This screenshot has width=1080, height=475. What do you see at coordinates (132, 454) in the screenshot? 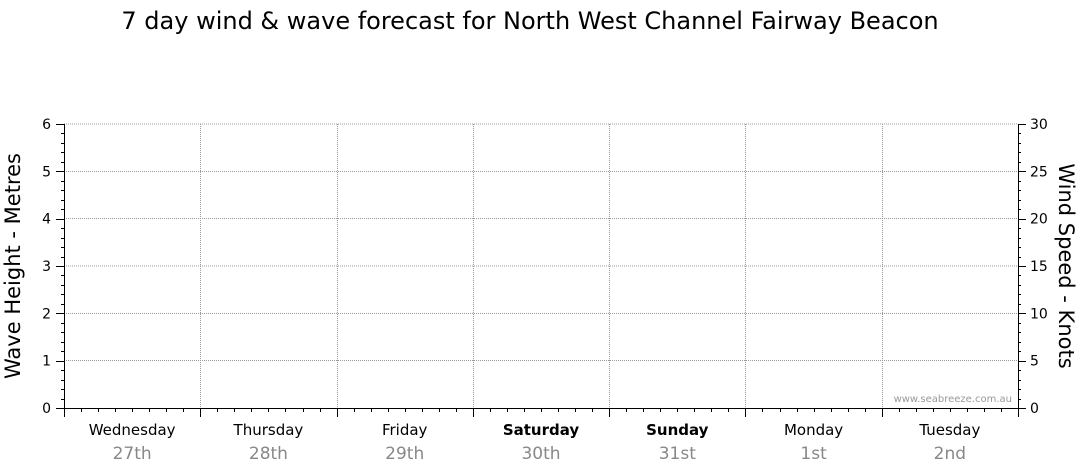
I see `day-date-label: 27th` at bounding box center [132, 454].